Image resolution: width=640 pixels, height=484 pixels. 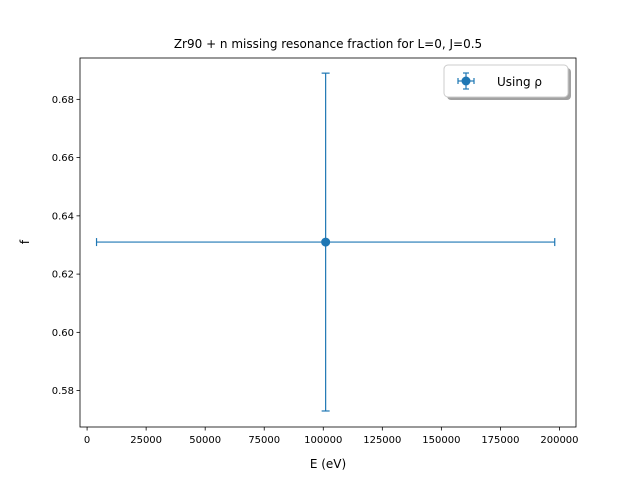 I want to click on x-tick-label: 50000, so click(x=205, y=440).